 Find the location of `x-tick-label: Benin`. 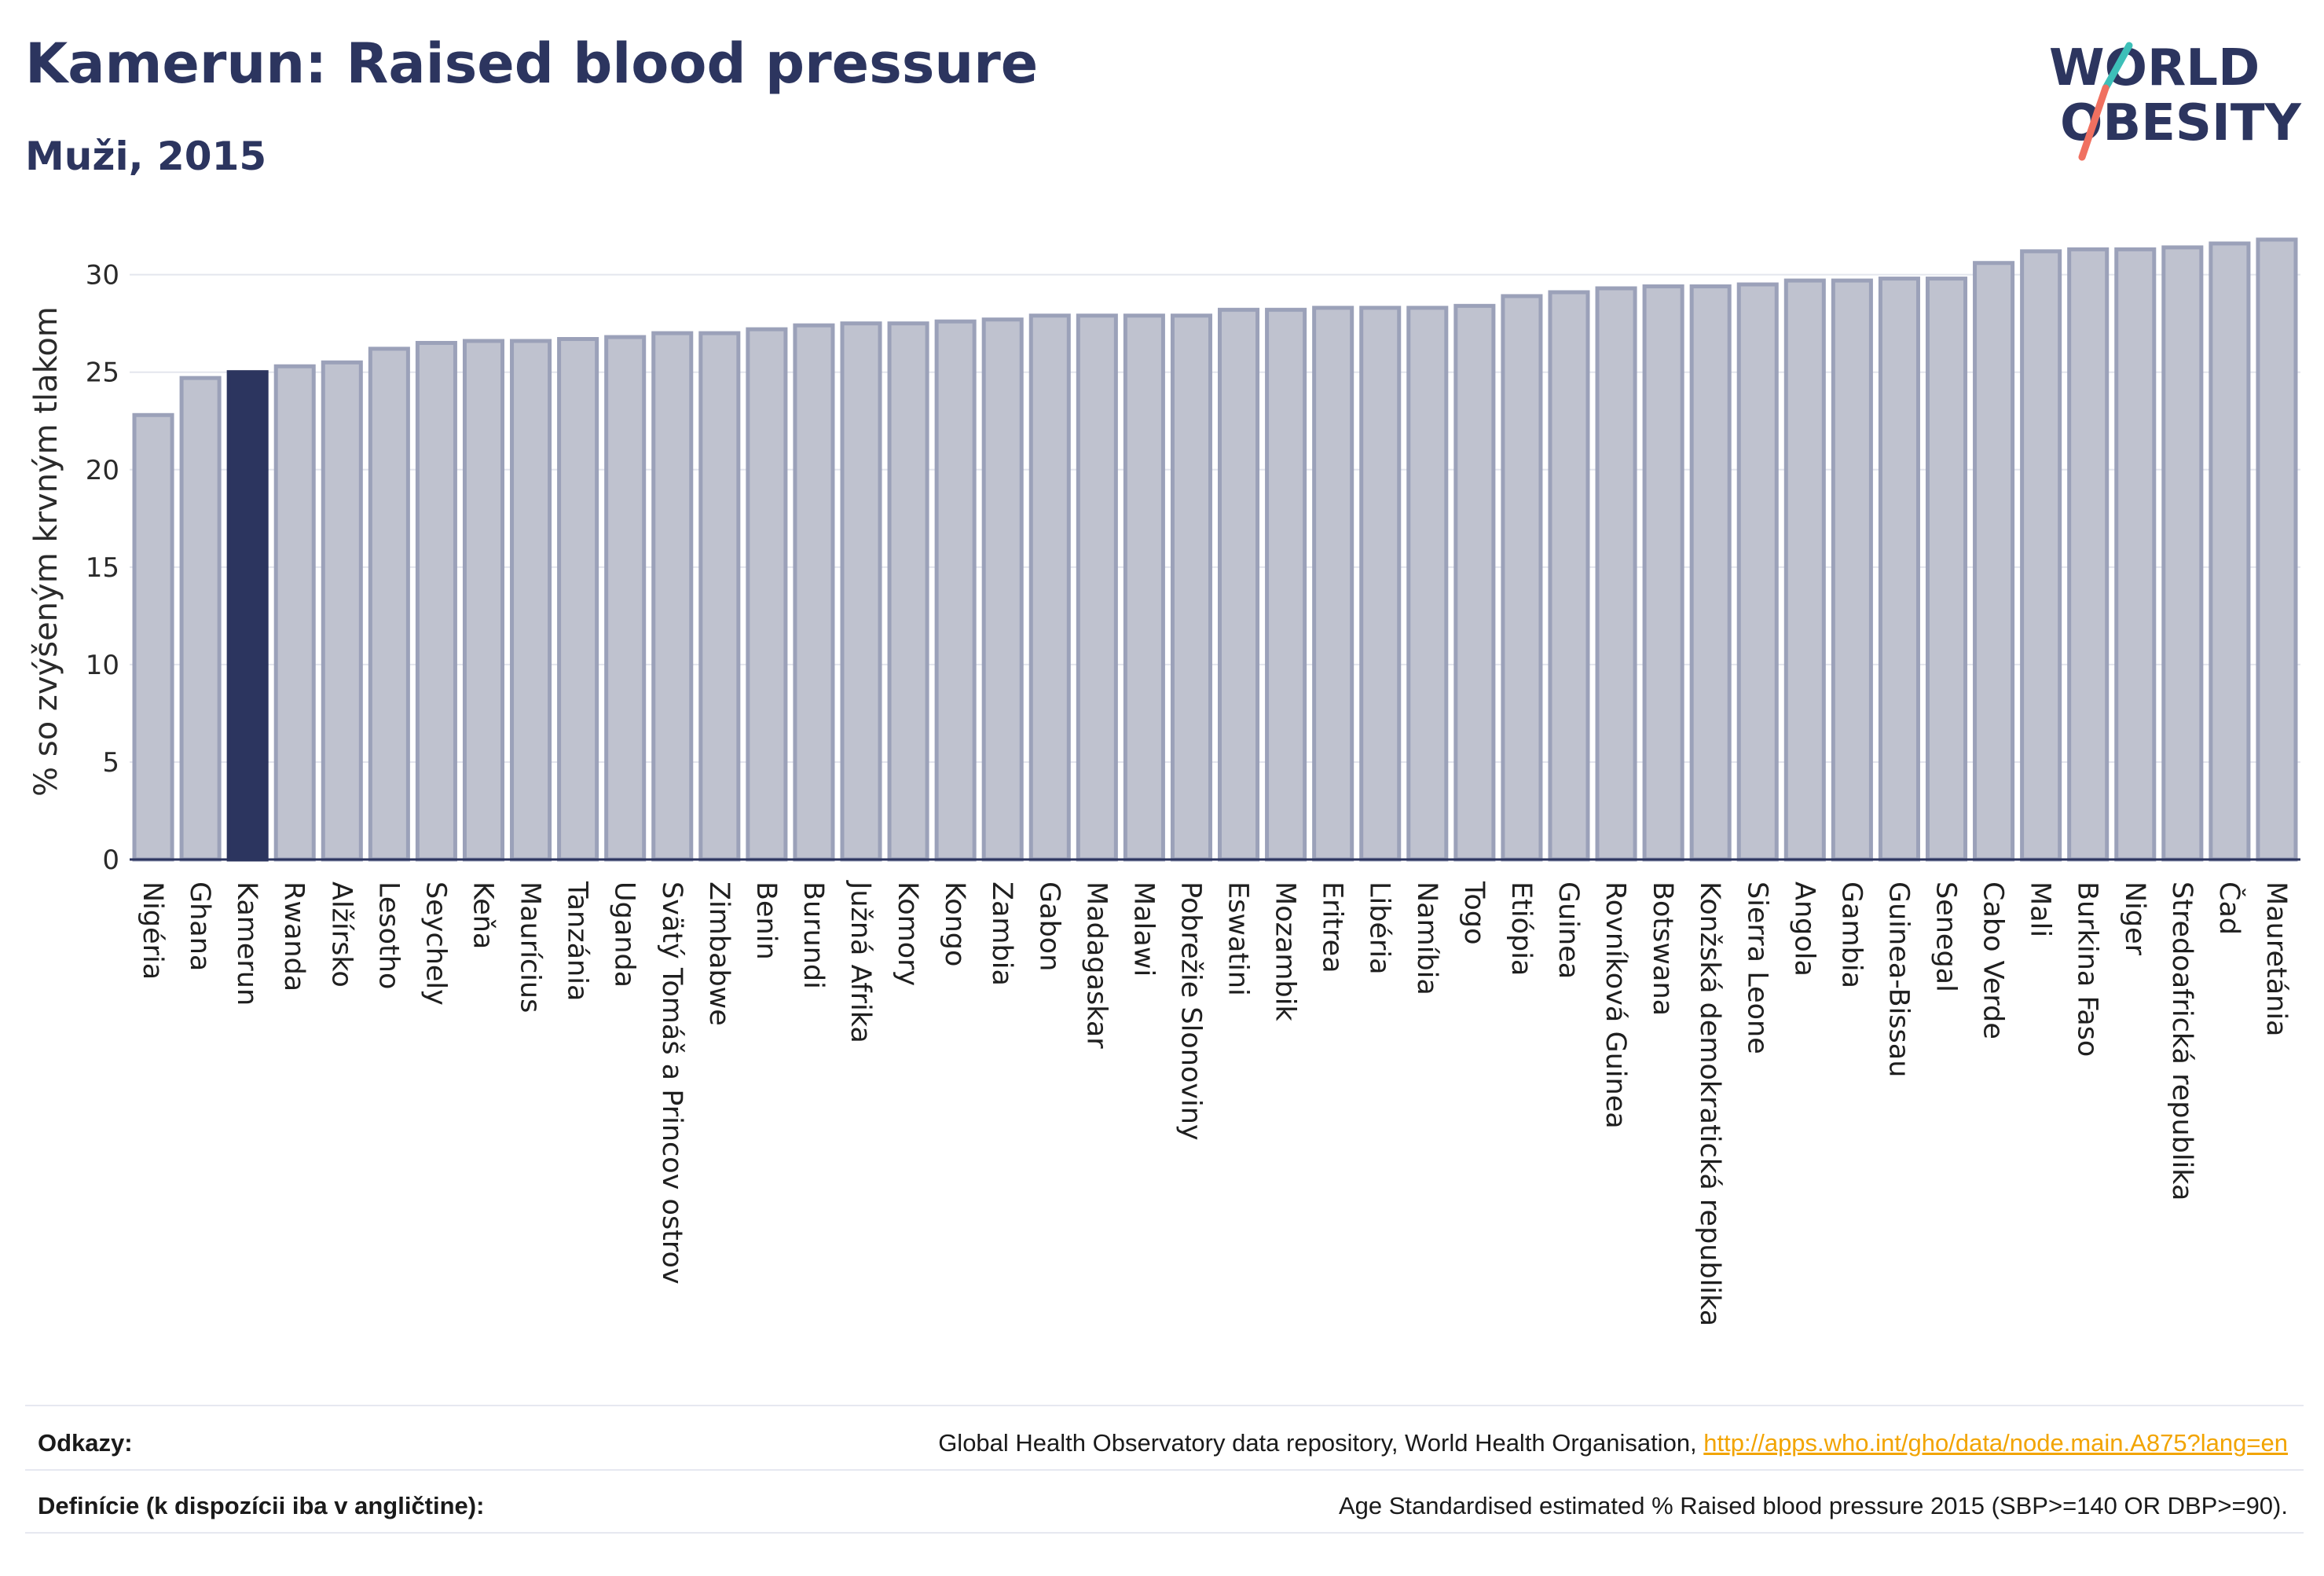

x-tick-label: Benin is located at coordinates (766, 920).